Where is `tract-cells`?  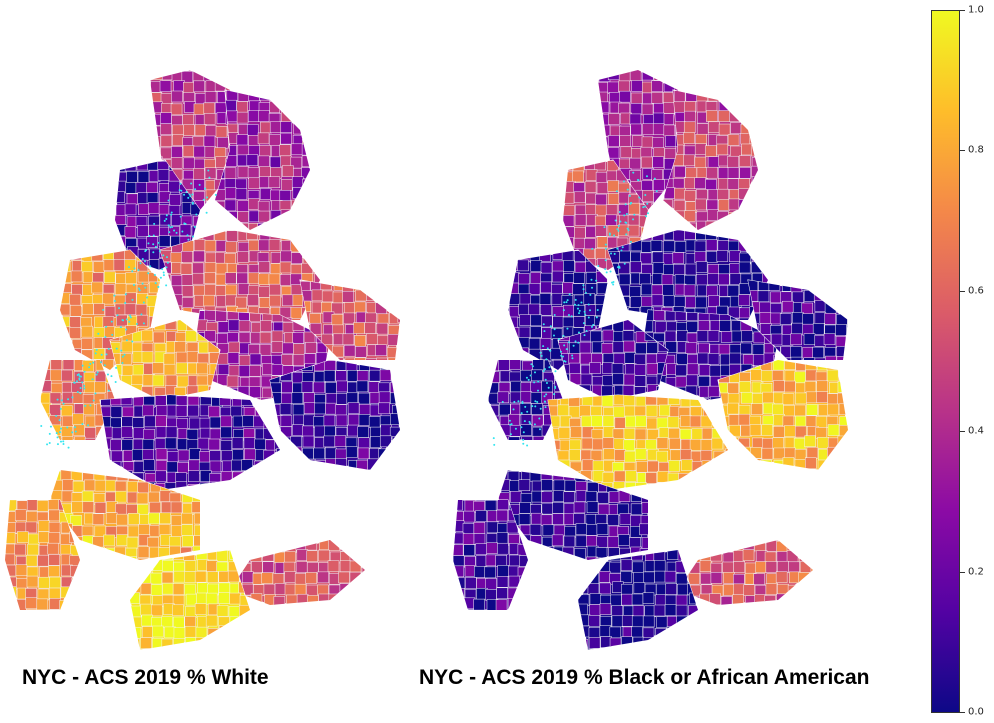
tract-cells is located at coordinates (110, 310).